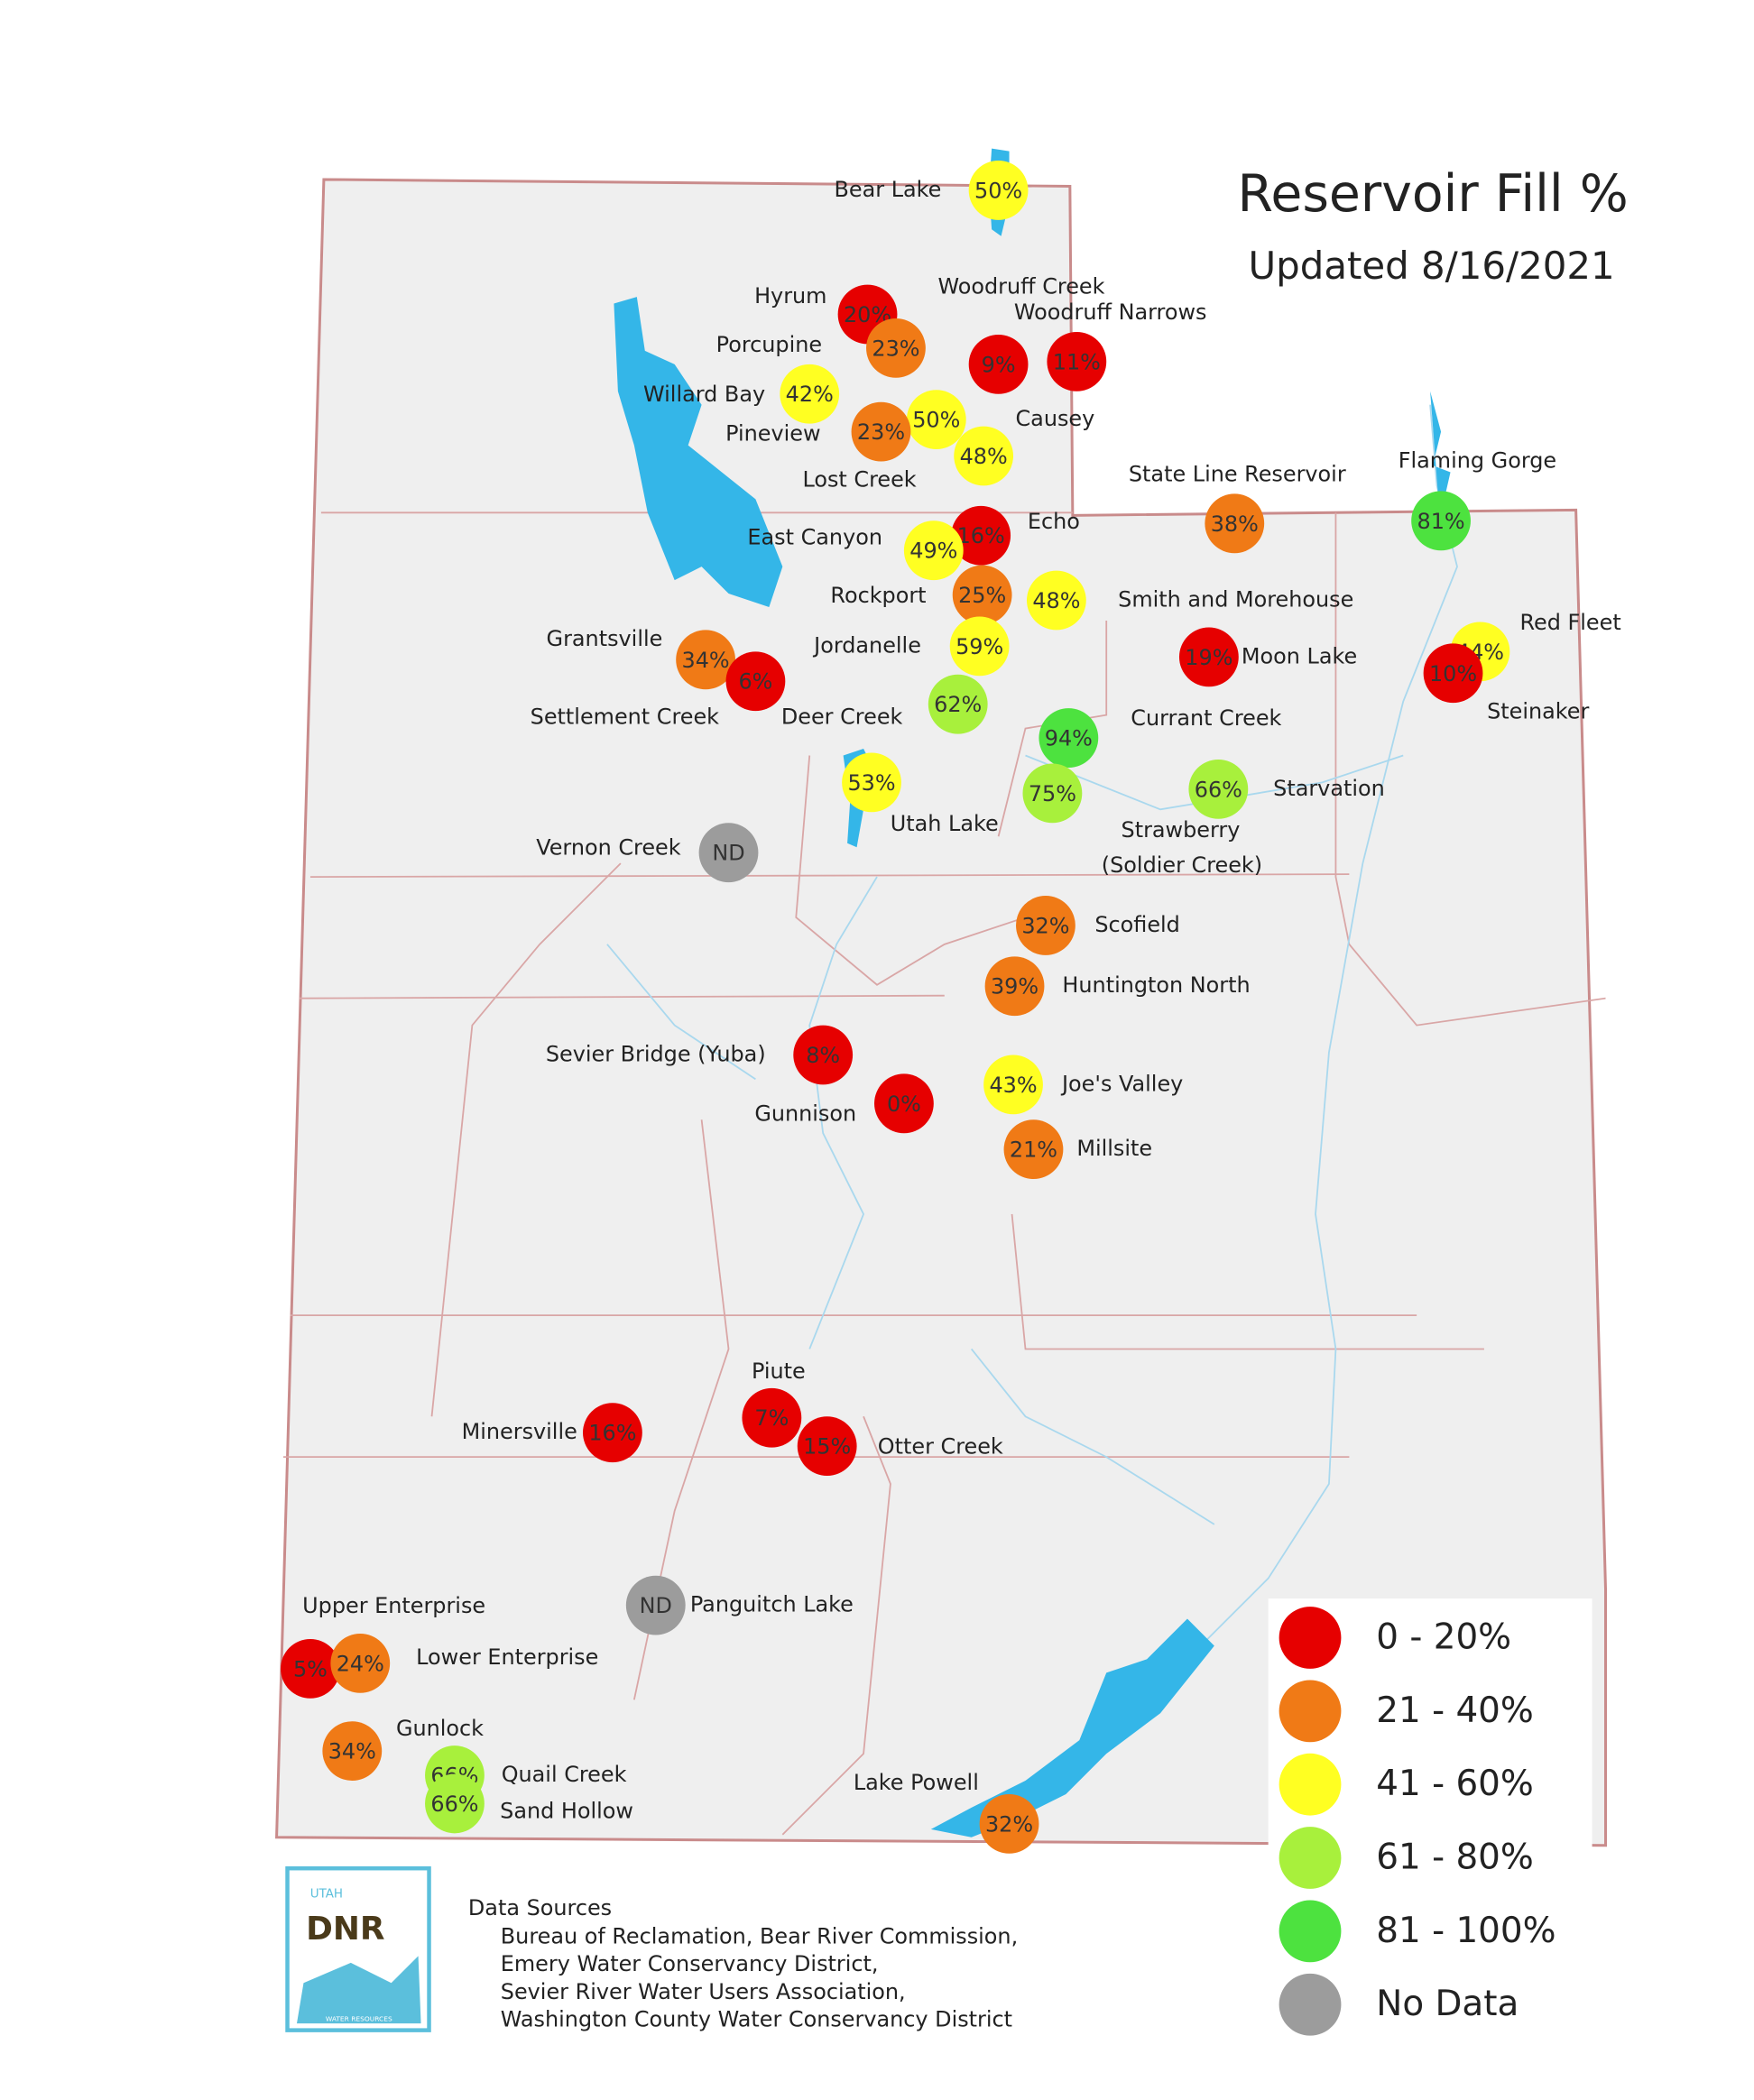 The image size is (1754, 2100). Describe the element at coordinates (1156, 985) in the screenshot. I see `reservoir-name: Huntington North` at that location.